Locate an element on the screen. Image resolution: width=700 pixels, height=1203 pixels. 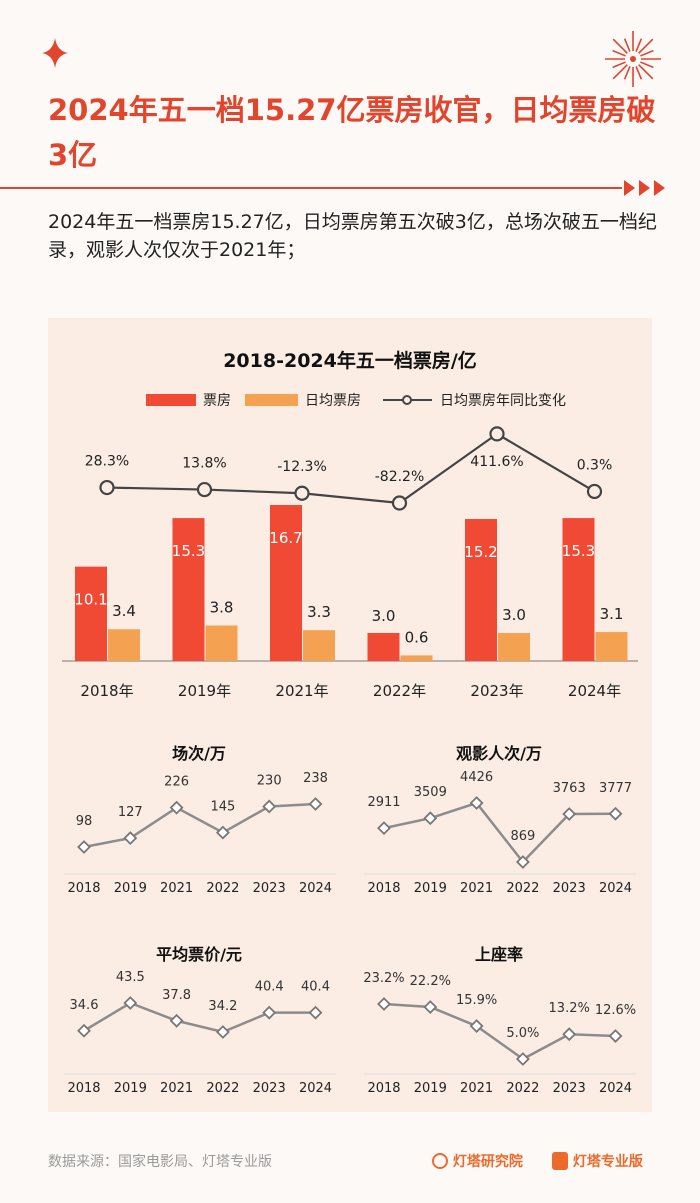
bar-label-box-office: 10.1 is located at coordinates (90, 600).